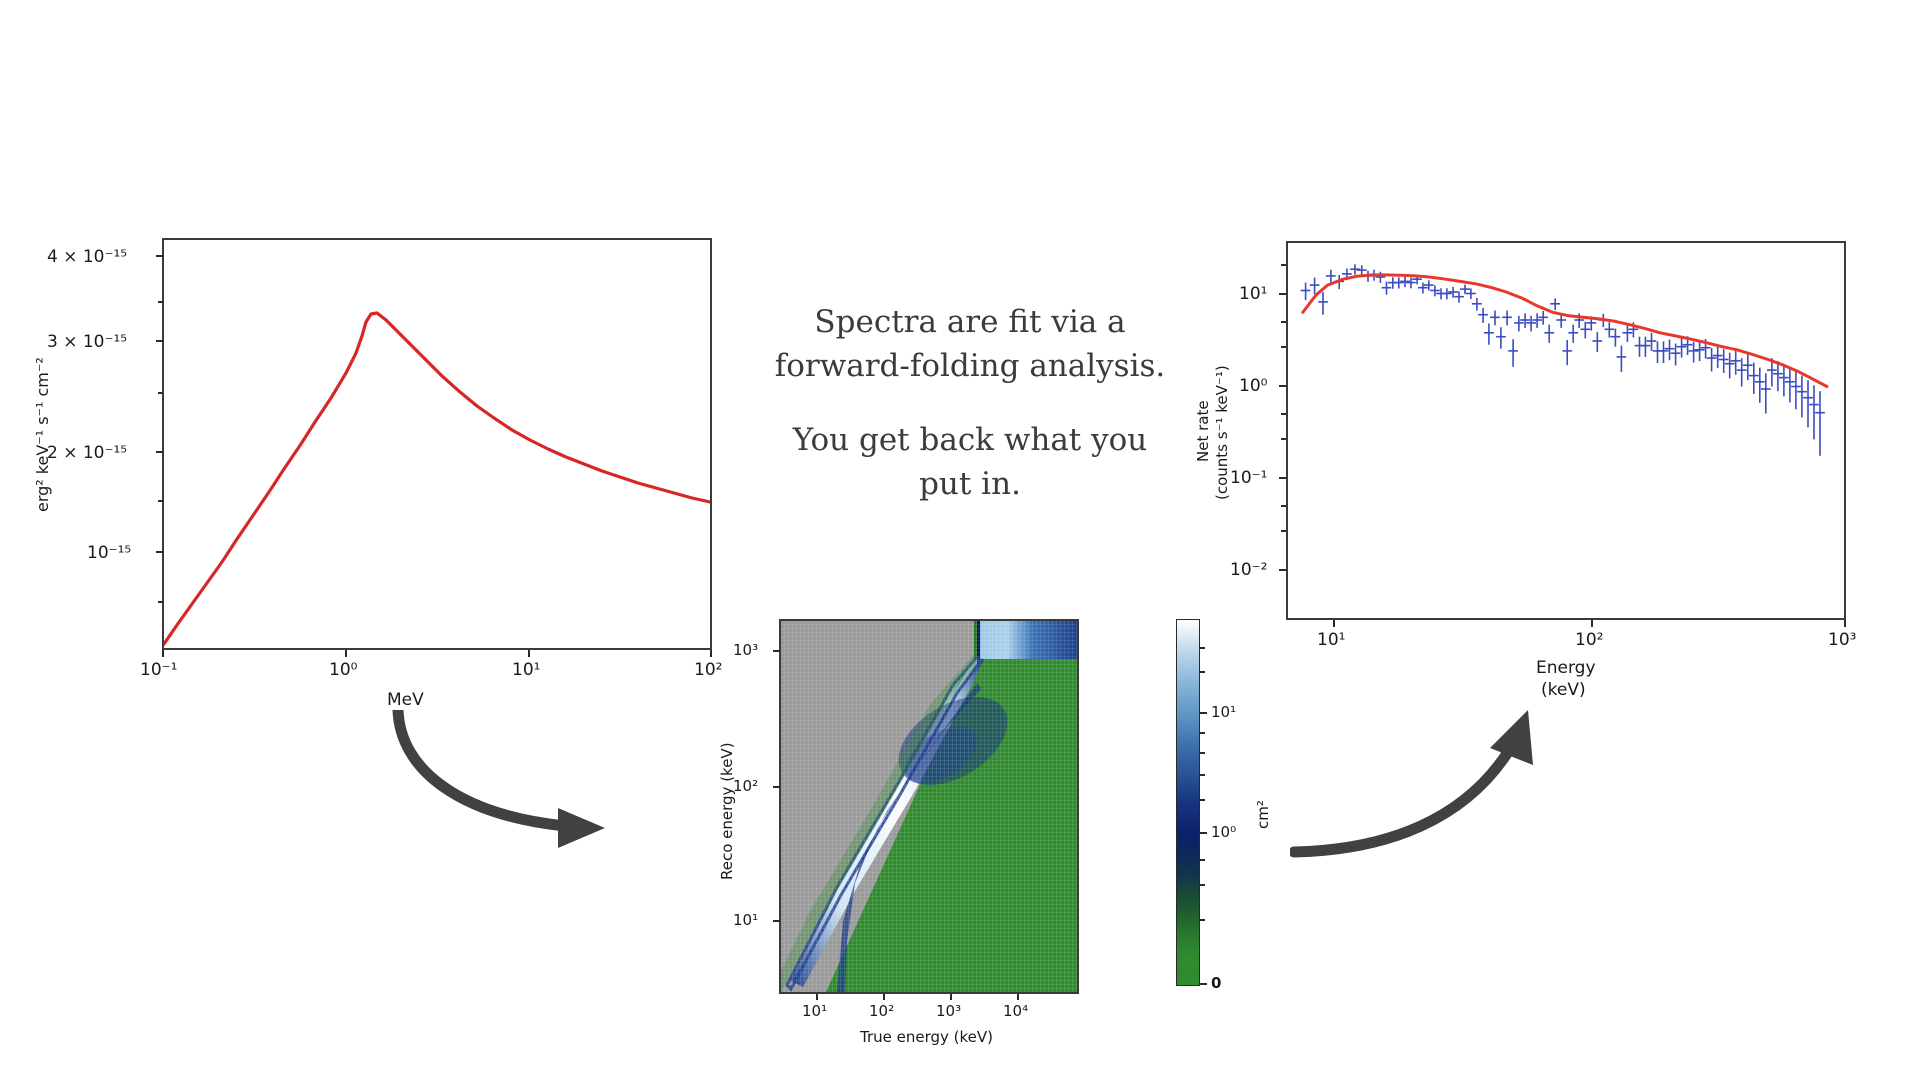 Image resolution: width=1920 pixels, height=1080 pixels. What do you see at coordinates (746, 920) in the screenshot?
I see `response-ytick-1e1: 10¹` at bounding box center [746, 920].